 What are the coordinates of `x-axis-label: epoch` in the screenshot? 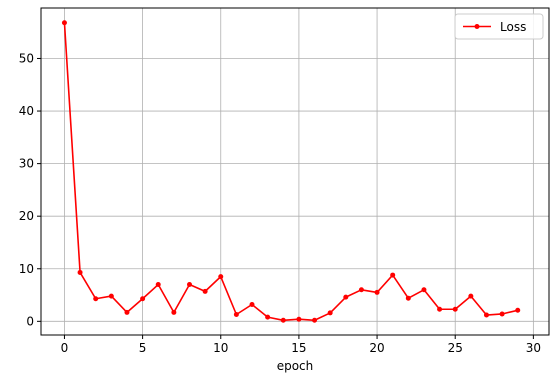 It's located at (295, 366).